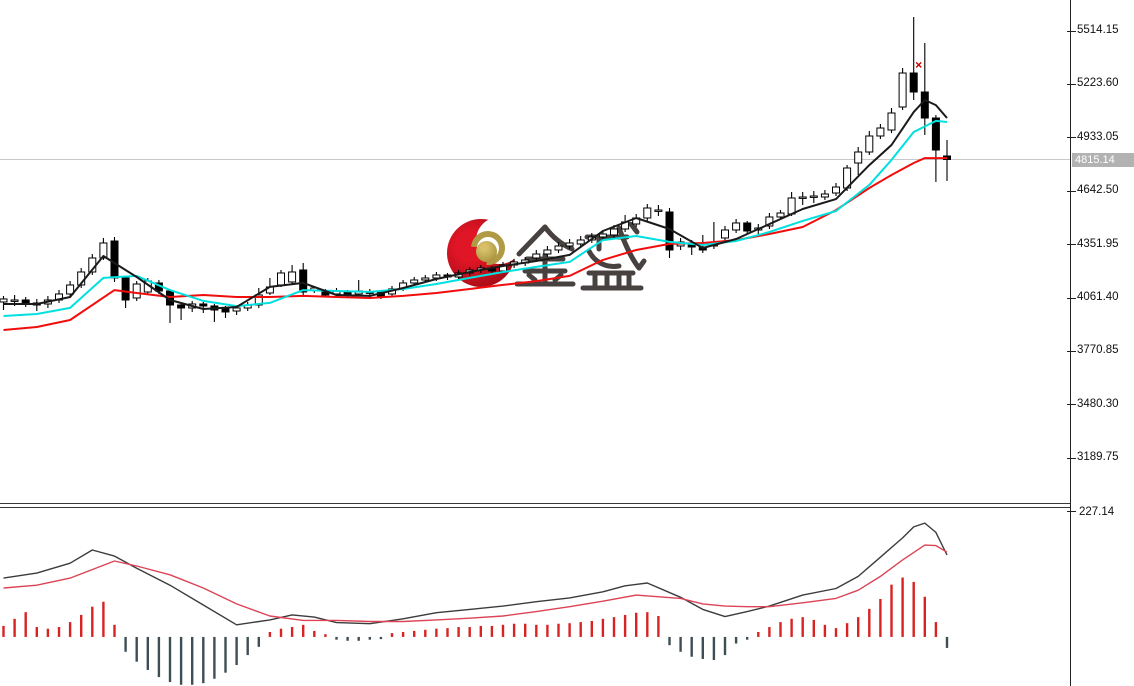 This screenshot has height=686, width=1134. What do you see at coordinates (475, 583) in the screenshot?
I see `signal-line` at bounding box center [475, 583].